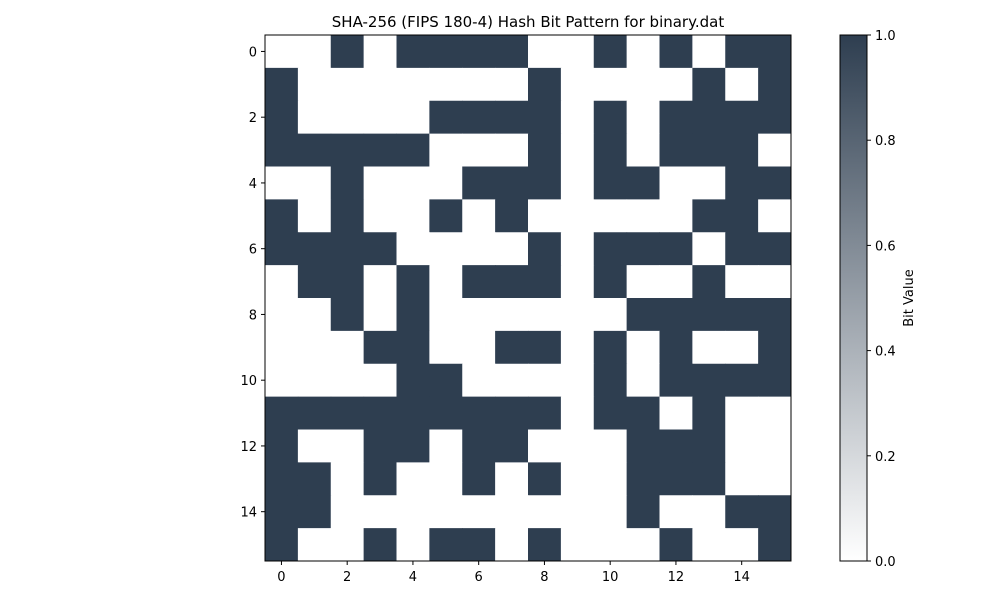  Describe the element at coordinates (853, 298) in the screenshot. I see `colorbar` at that location.